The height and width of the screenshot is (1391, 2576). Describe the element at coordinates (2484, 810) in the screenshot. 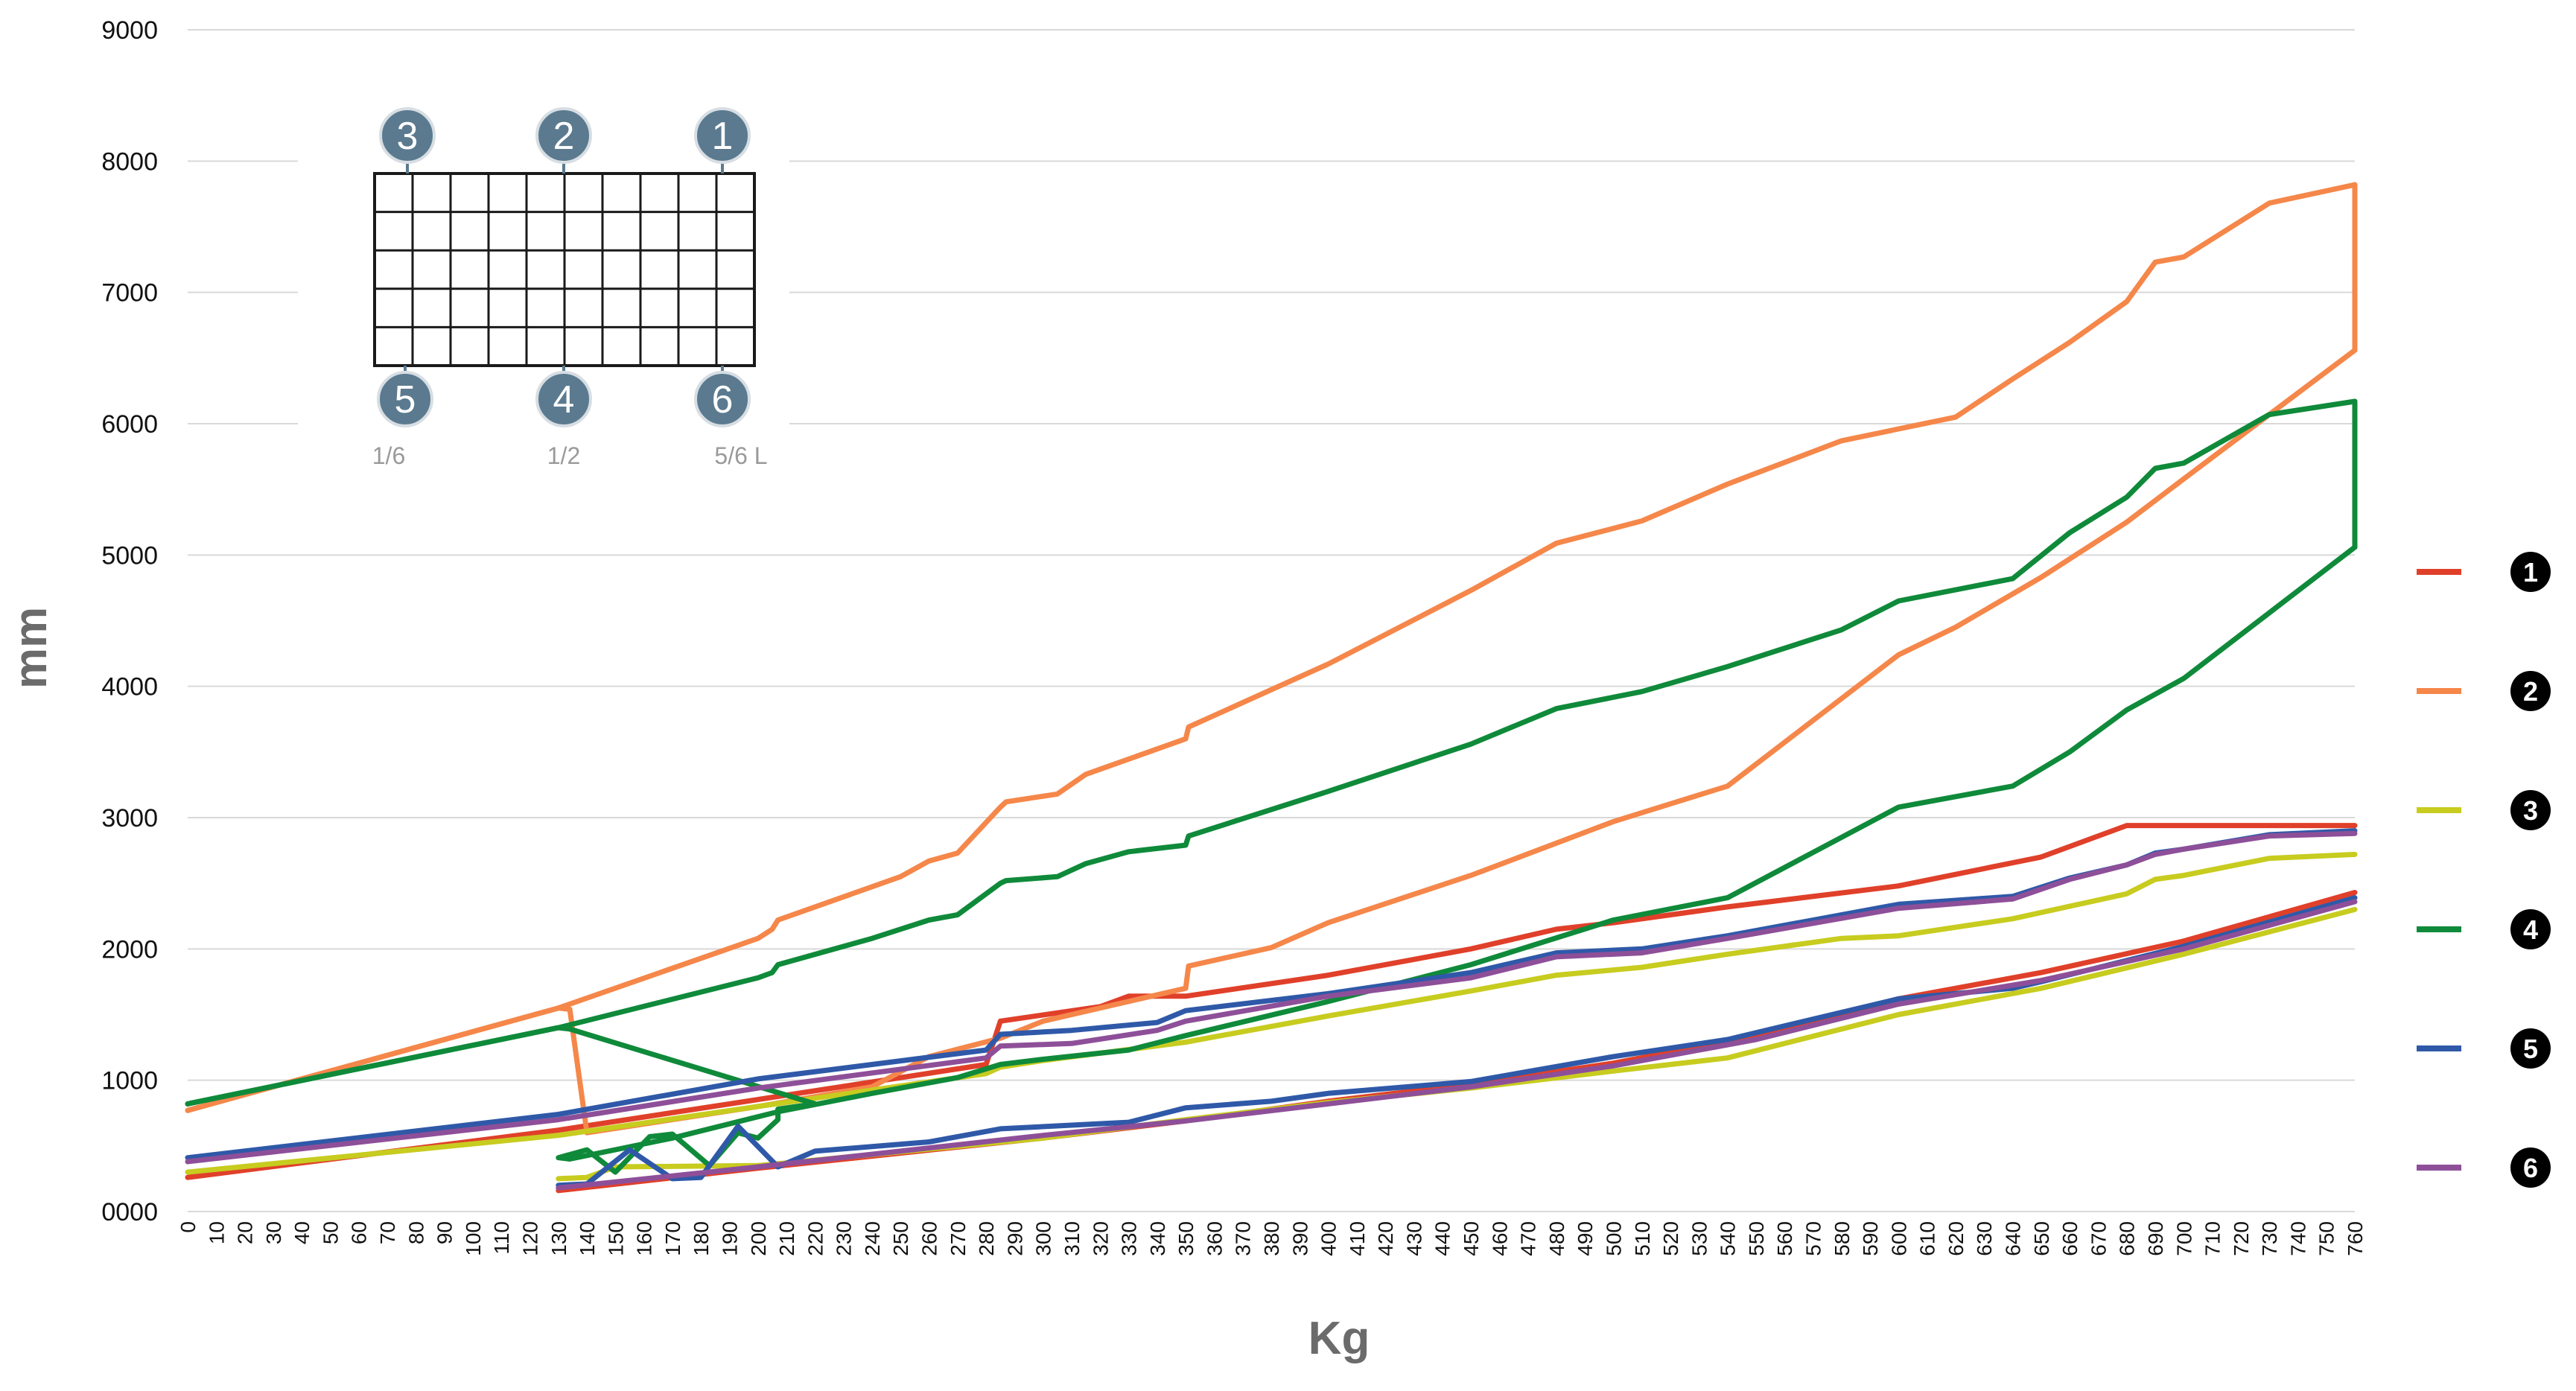

I see `legend-item-3: 3` at that location.